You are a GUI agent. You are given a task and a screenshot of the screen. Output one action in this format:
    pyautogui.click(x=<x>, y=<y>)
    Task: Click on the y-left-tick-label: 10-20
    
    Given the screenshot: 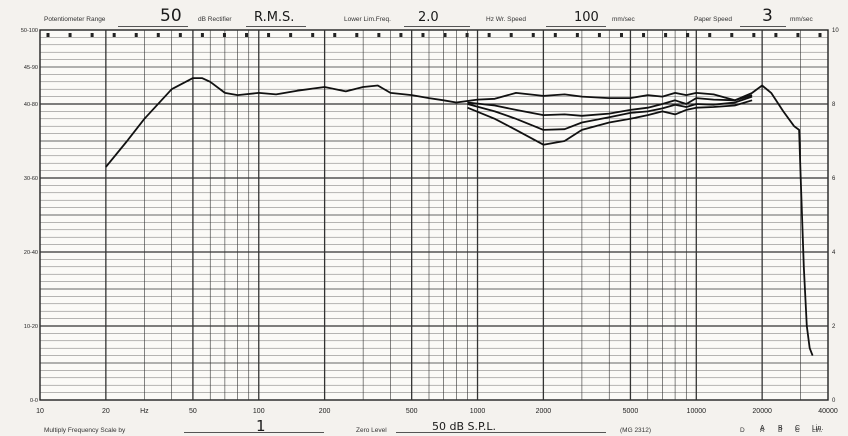 What is the action you would take?
    pyautogui.click(x=31, y=327)
    